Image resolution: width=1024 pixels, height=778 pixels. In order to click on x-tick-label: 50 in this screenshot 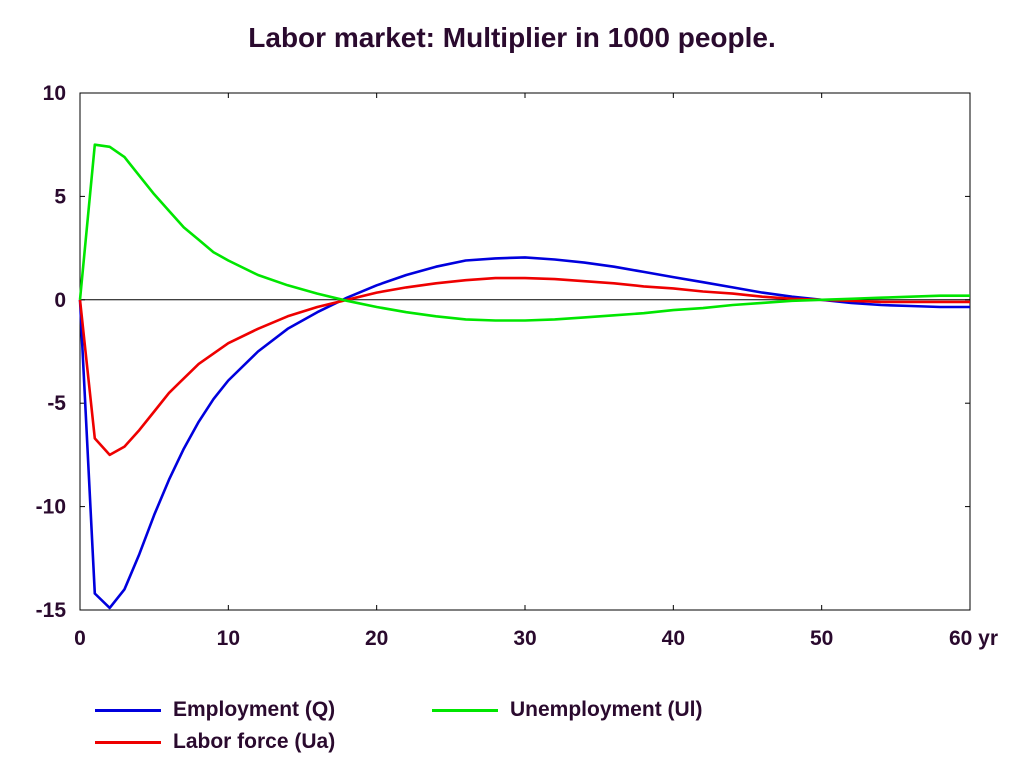, I will do `click(821, 638)`.